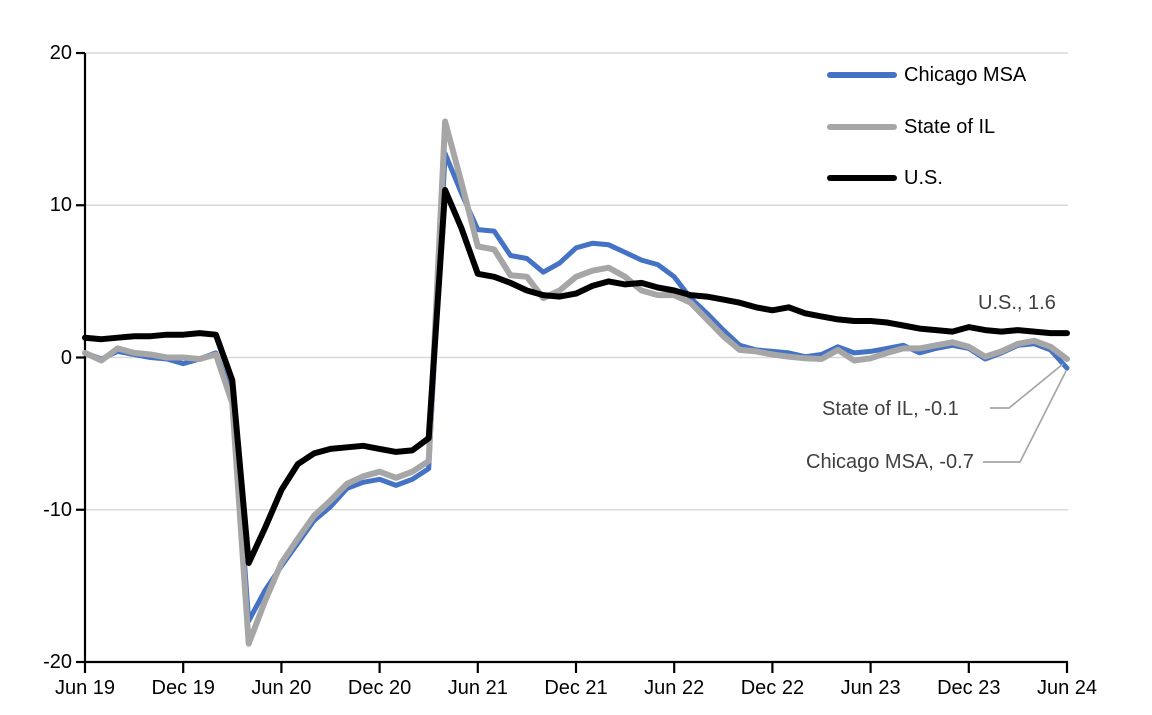  I want to click on y-tick-label-20: 20, so click(60, 53).